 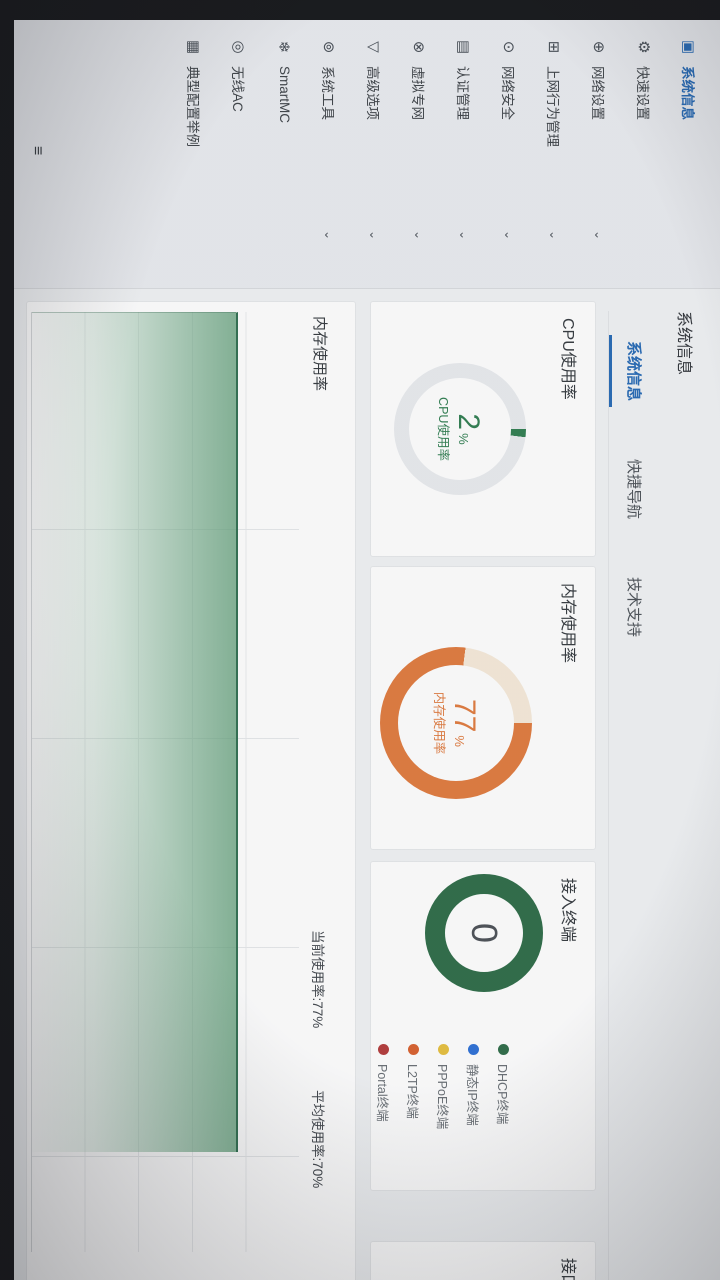 What do you see at coordinates (374, 154) in the screenshot?
I see `sidebar-item-advanced-options: ▽ 高级选项 ⌄` at bounding box center [374, 154].